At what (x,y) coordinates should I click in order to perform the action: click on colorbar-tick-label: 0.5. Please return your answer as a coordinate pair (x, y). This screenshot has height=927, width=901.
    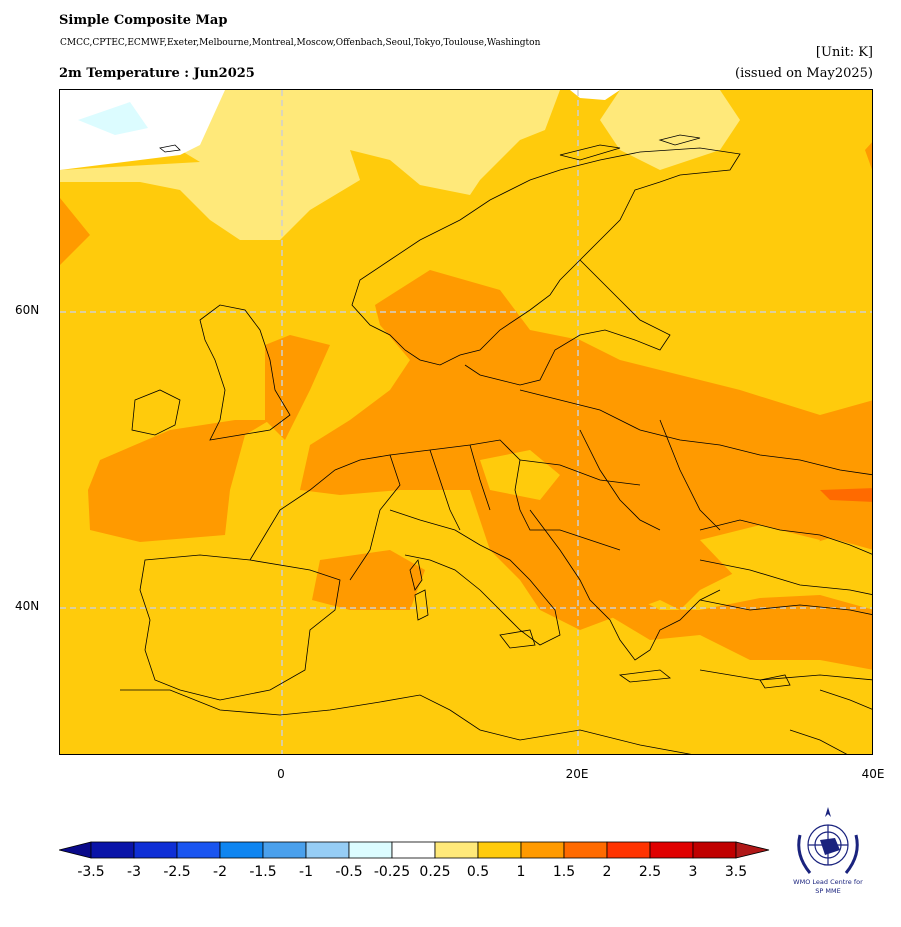
    Looking at the image, I should click on (478, 872).